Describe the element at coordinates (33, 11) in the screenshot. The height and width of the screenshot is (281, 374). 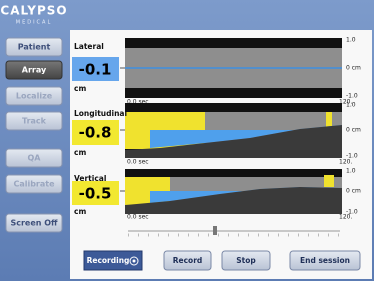
I see `logo: CALYPSO` at that location.